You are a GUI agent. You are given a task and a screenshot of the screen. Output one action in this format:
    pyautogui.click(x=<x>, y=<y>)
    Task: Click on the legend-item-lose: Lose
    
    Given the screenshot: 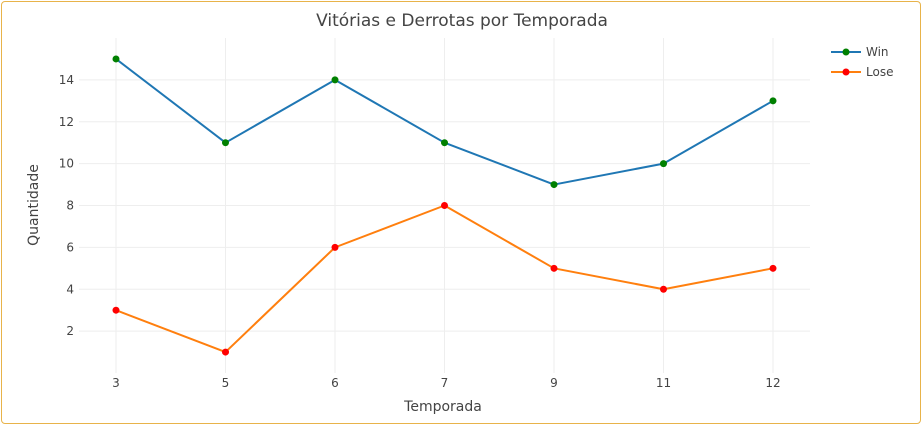 What is the action you would take?
    pyautogui.click(x=862, y=72)
    